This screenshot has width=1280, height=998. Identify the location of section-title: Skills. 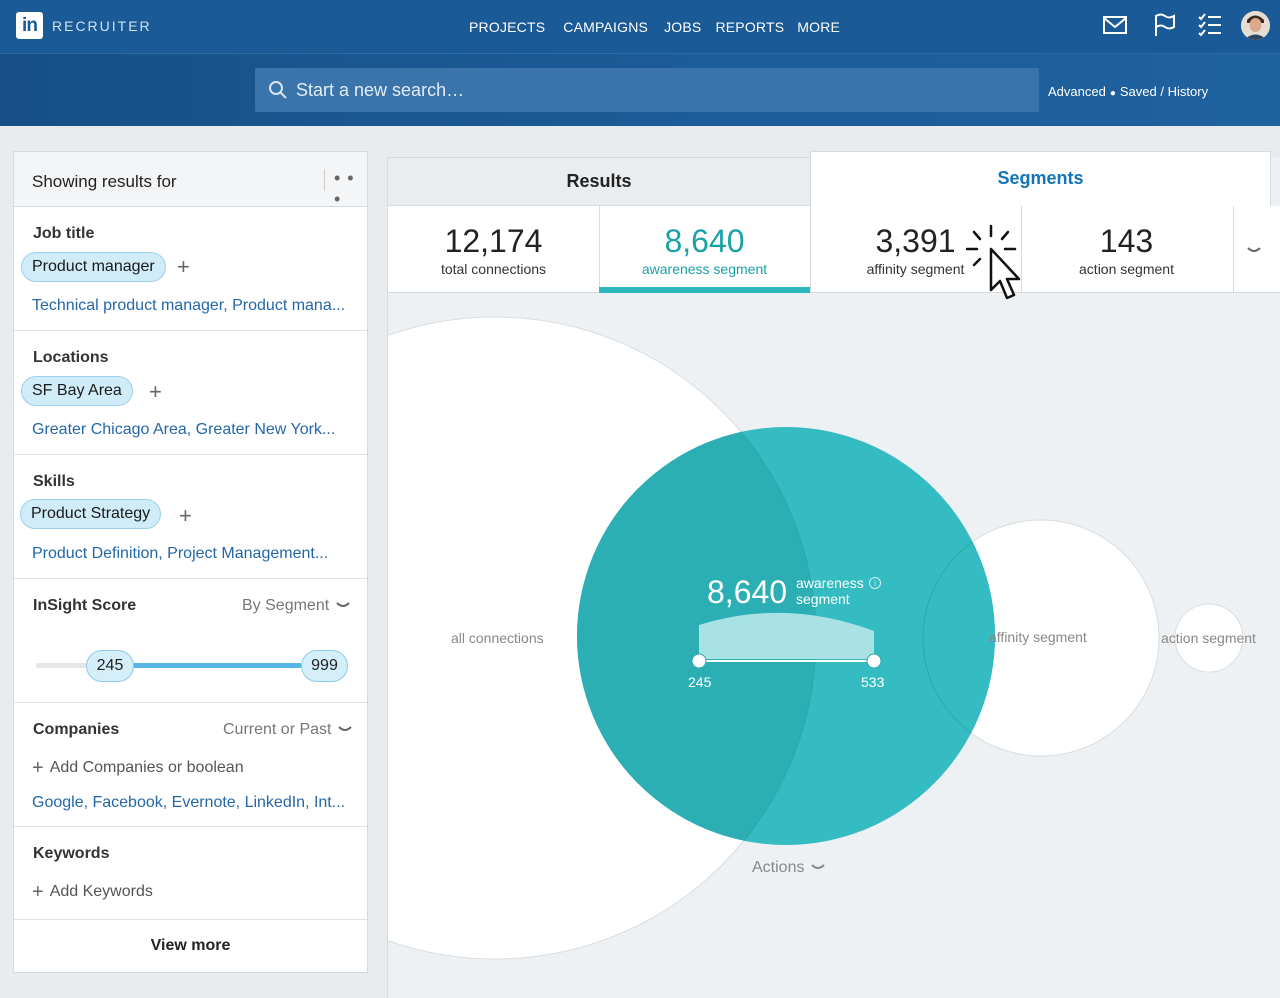
(54, 481).